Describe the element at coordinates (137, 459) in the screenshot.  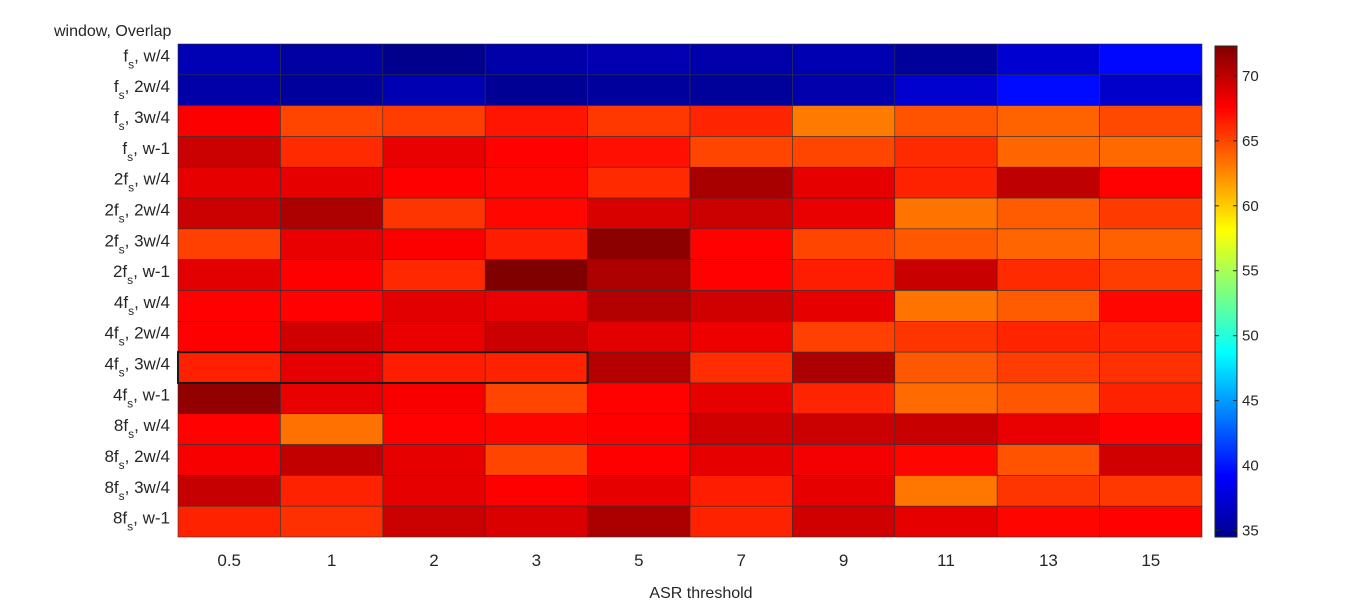
I see `y-tick-label: 8fs, 2w/4` at that location.